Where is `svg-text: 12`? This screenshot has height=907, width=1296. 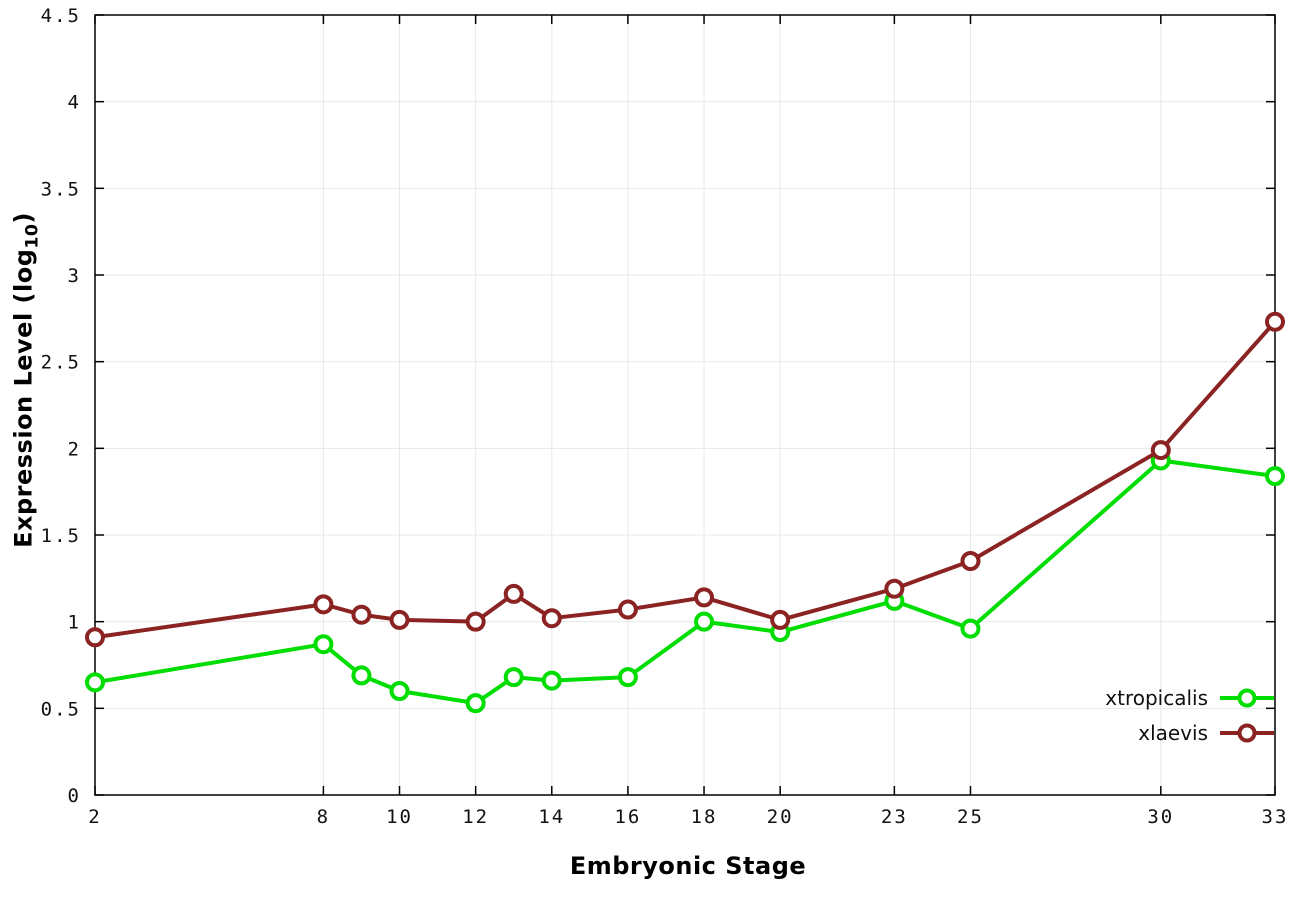 svg-text: 12 is located at coordinates (475, 817).